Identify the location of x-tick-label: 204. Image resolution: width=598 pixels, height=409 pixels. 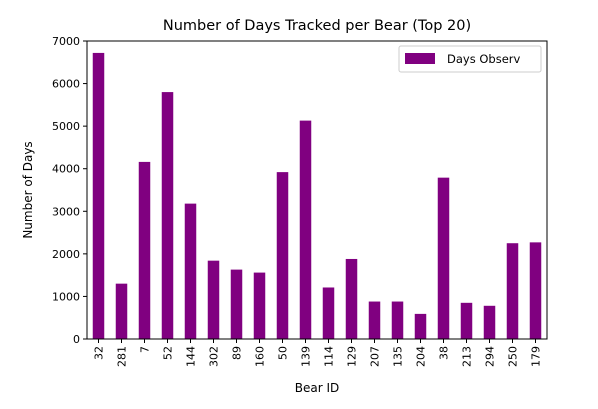
(421, 356).